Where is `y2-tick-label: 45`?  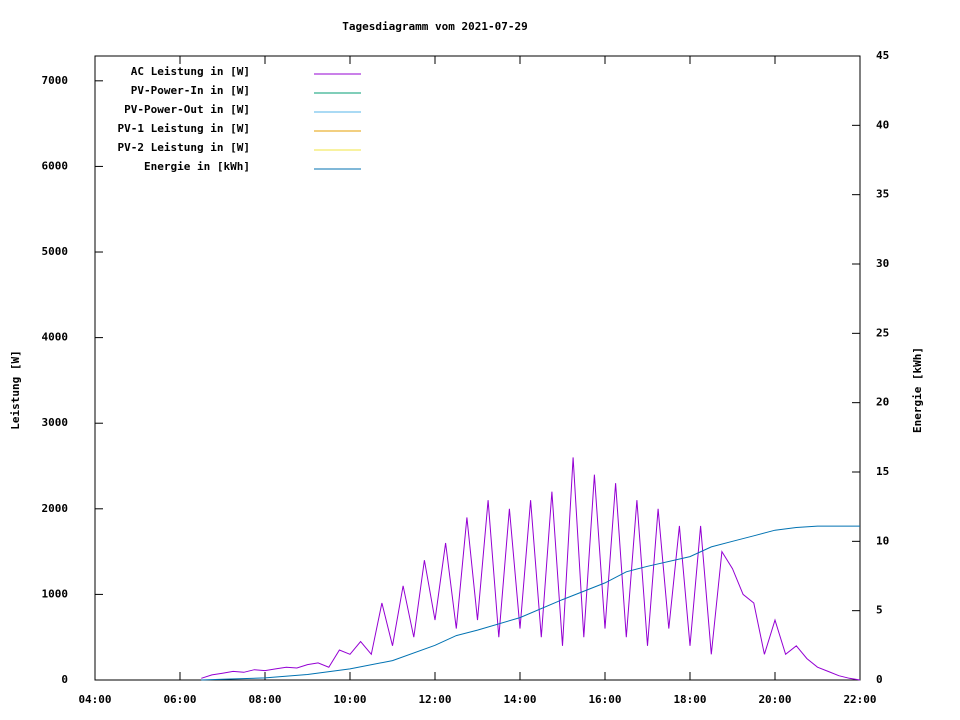
y2-tick-label: 45 is located at coordinates (882, 55).